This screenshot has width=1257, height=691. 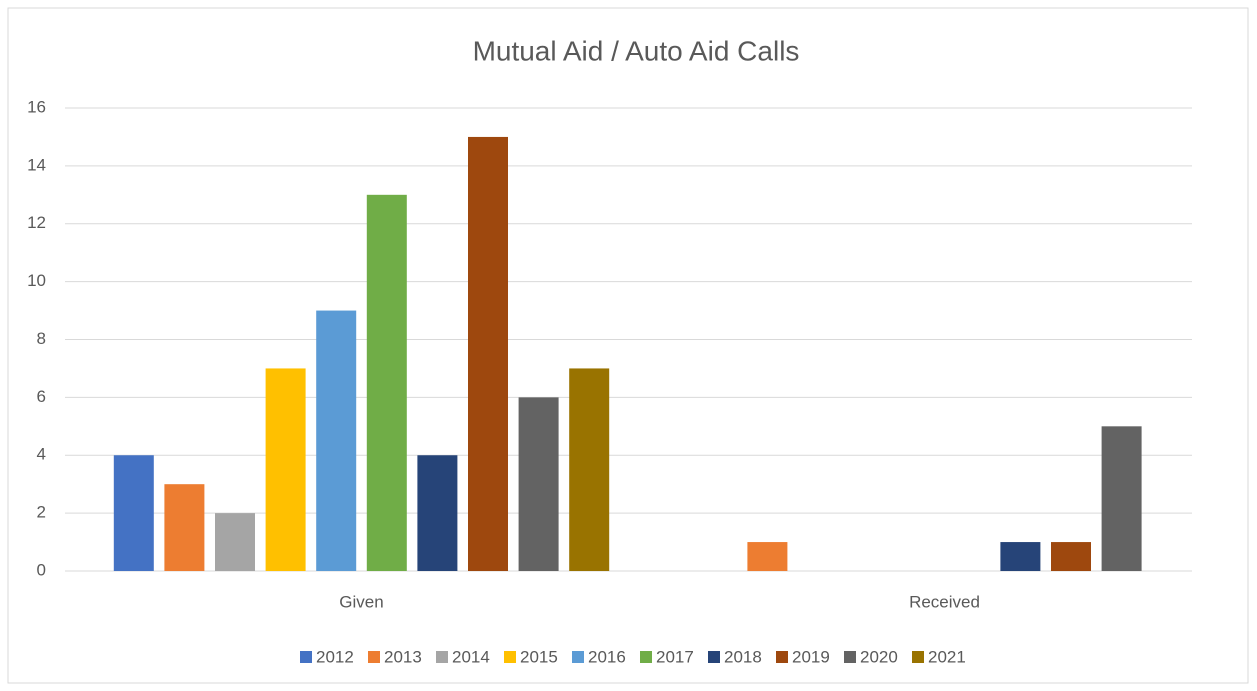 What do you see at coordinates (944, 601) in the screenshot?
I see `x-tick-label: Received` at bounding box center [944, 601].